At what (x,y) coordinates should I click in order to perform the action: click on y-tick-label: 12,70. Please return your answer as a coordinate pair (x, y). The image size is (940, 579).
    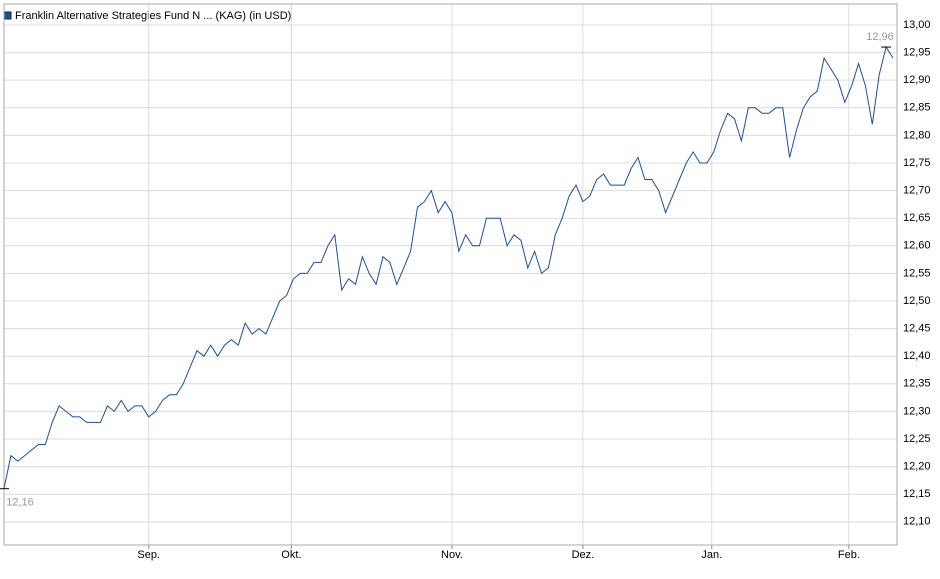
    Looking at the image, I should click on (917, 190).